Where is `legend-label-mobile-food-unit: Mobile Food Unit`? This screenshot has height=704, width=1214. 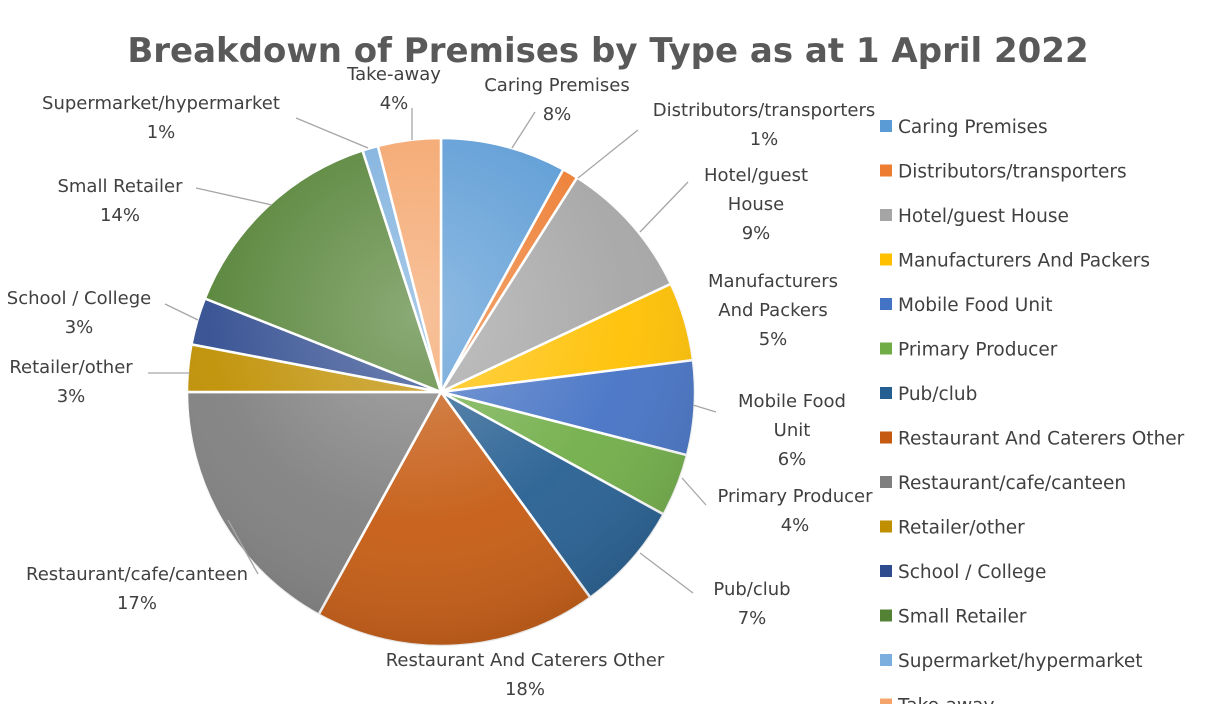 legend-label-mobile-food-unit: Mobile Food Unit is located at coordinates (975, 305).